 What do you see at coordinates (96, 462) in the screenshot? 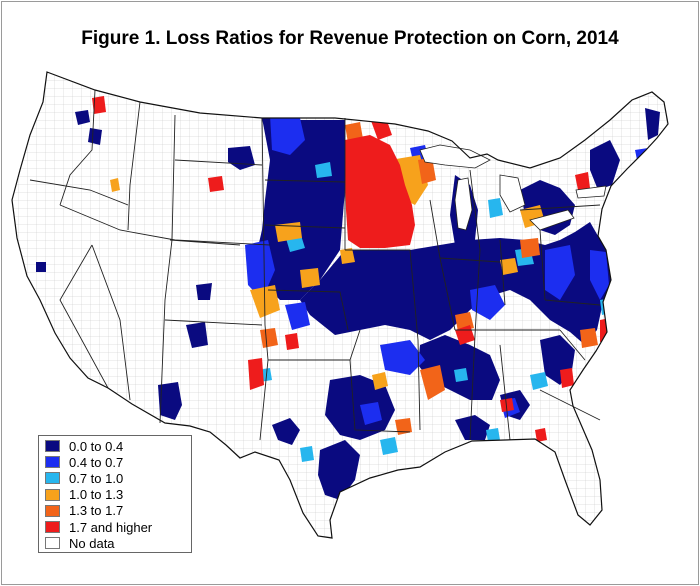
I see `legend-label: 0.4 to 0.7` at bounding box center [96, 462].